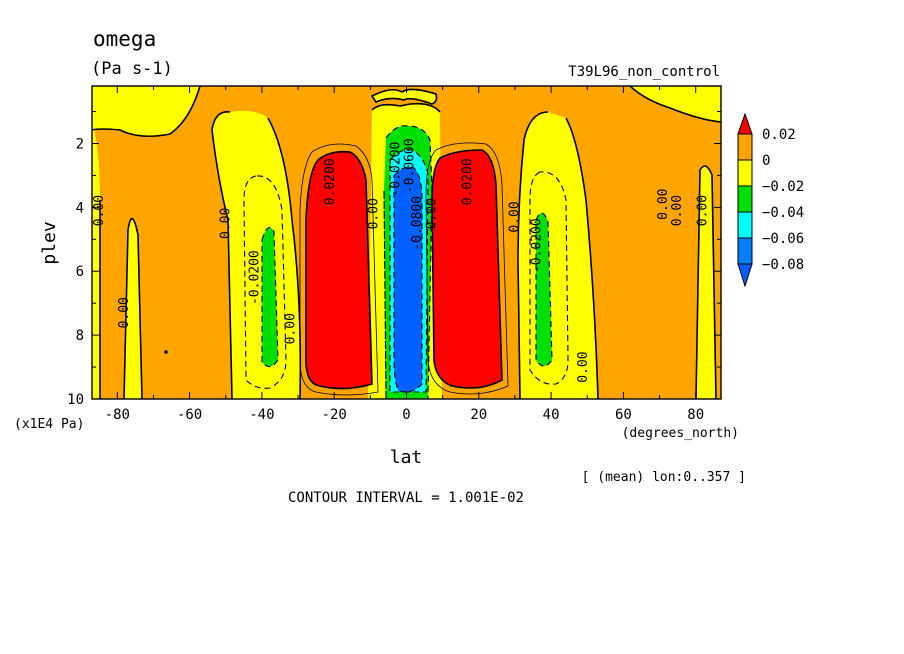 The width and height of the screenshot is (904, 654). I want to click on fill-green-left, so click(270, 297).